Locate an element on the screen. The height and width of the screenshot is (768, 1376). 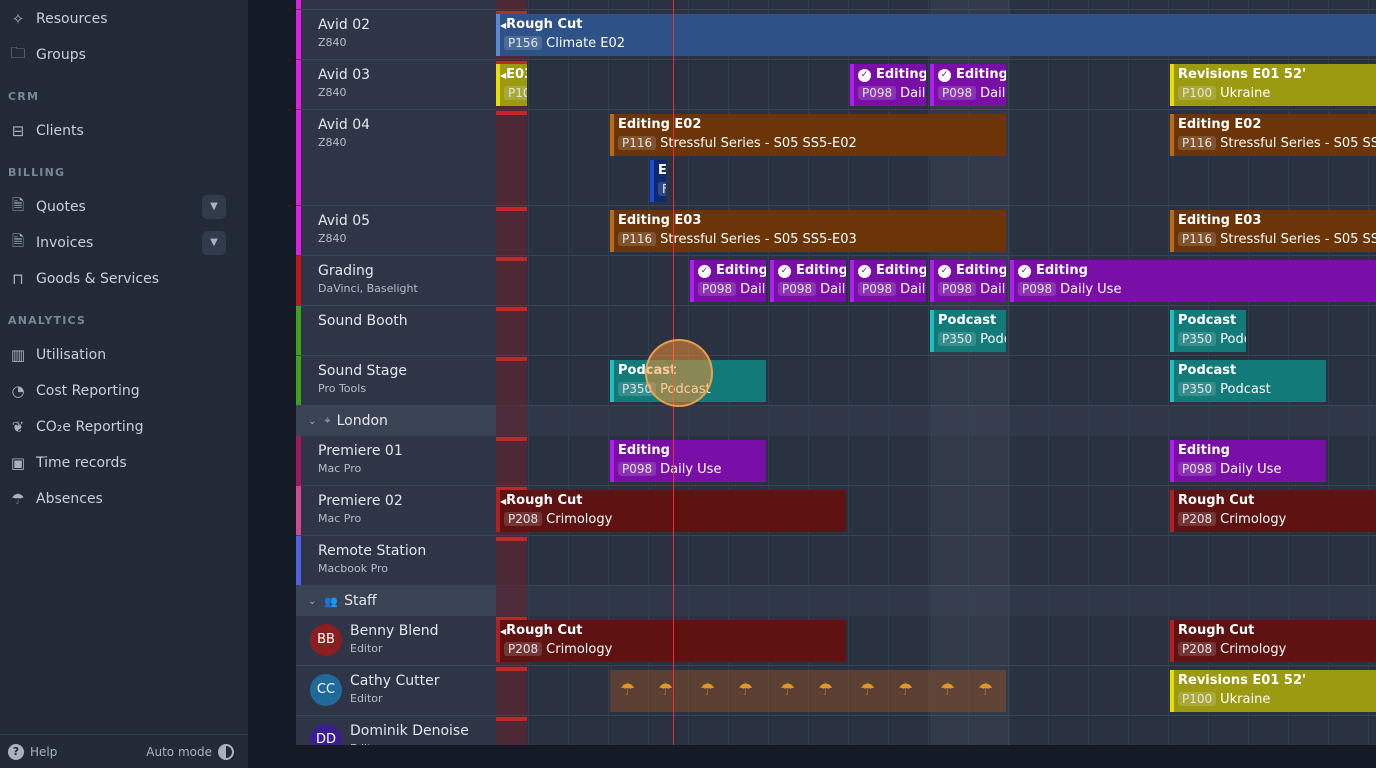
sparkles-icon: ✧ is located at coordinates (18, 19).